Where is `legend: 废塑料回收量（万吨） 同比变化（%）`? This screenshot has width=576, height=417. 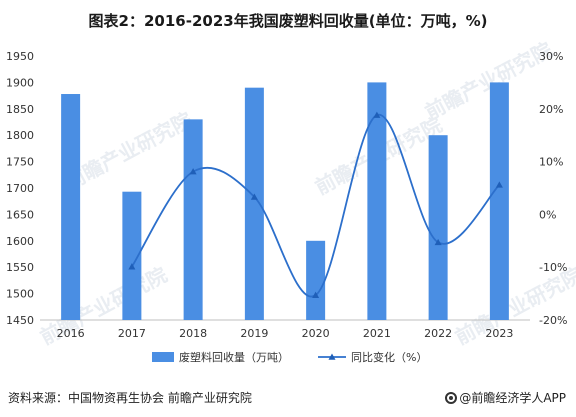 legend: 废塑料回收量（万吨） 同比变化（%） is located at coordinates (289, 357).